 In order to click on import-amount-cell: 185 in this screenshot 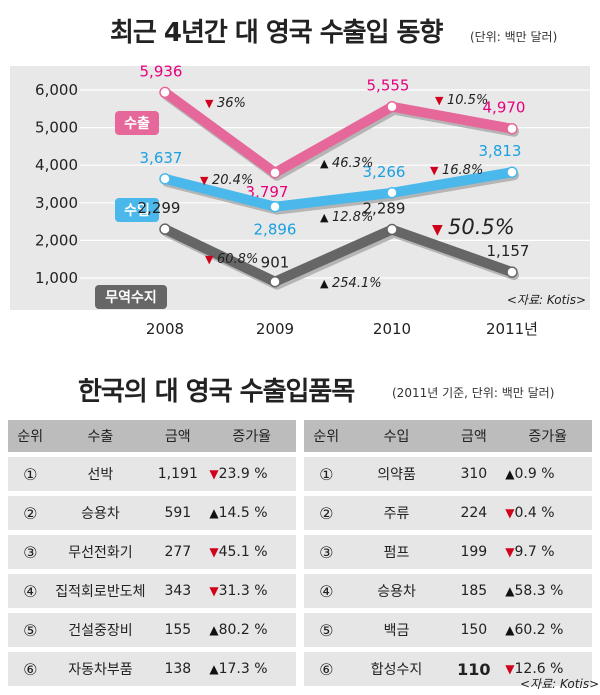, I will do `click(474, 591)`.